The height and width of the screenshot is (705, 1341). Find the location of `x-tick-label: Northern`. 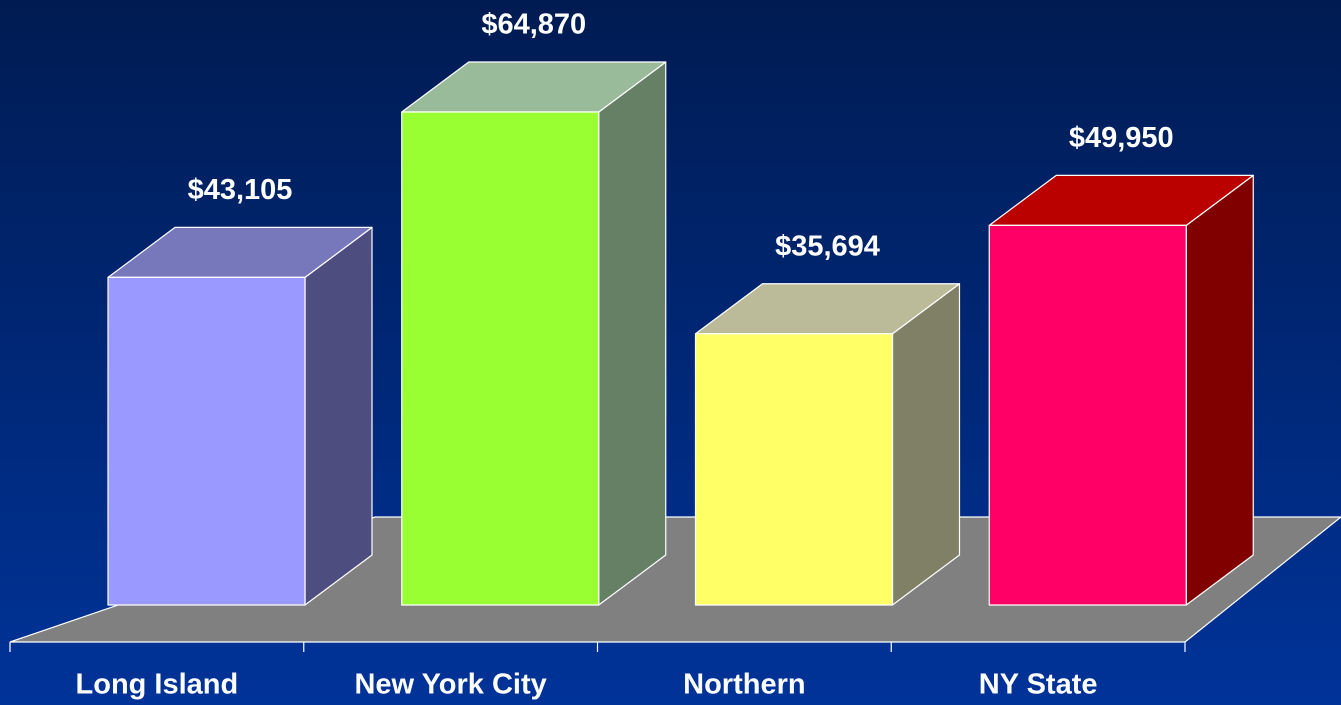

x-tick-label: Northern is located at coordinates (744, 685).